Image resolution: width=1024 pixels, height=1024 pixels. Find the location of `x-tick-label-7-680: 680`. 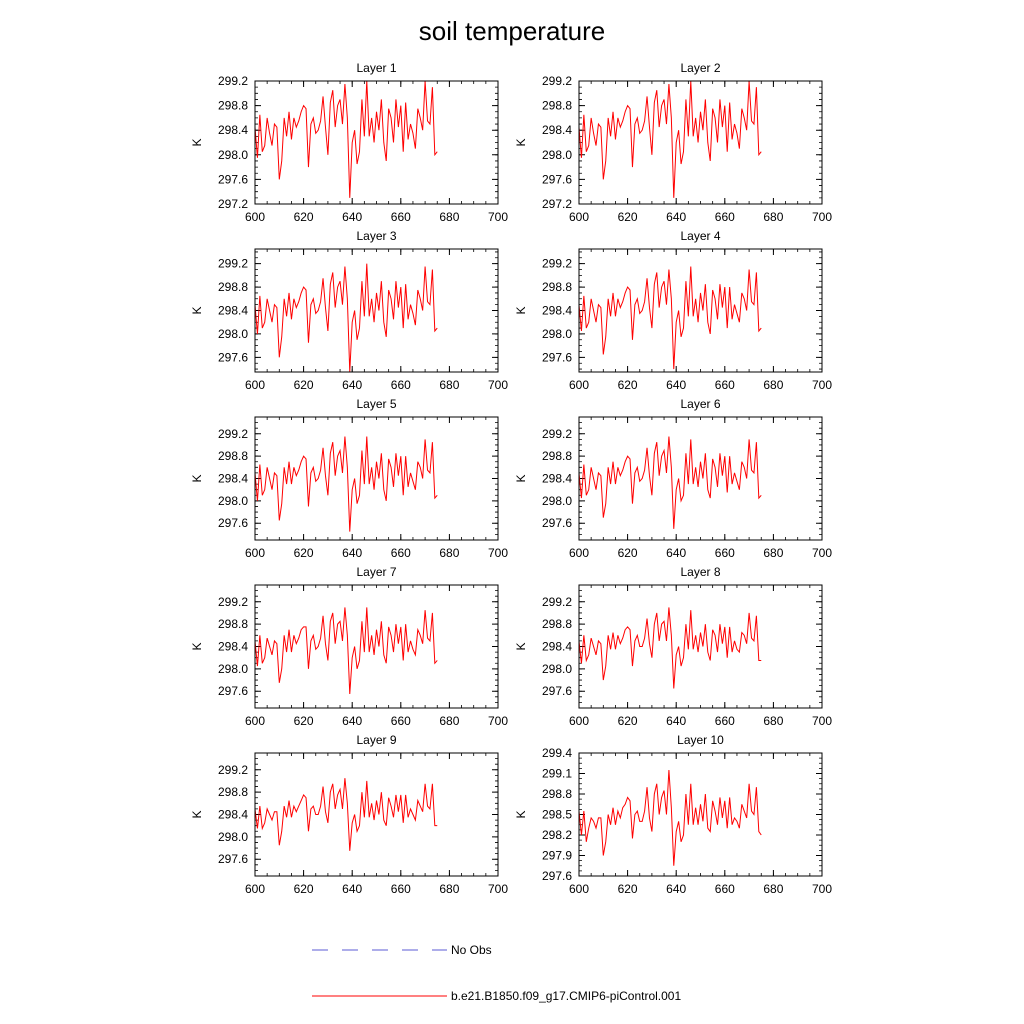

x-tick-label-7-680: 680 is located at coordinates (449, 721).